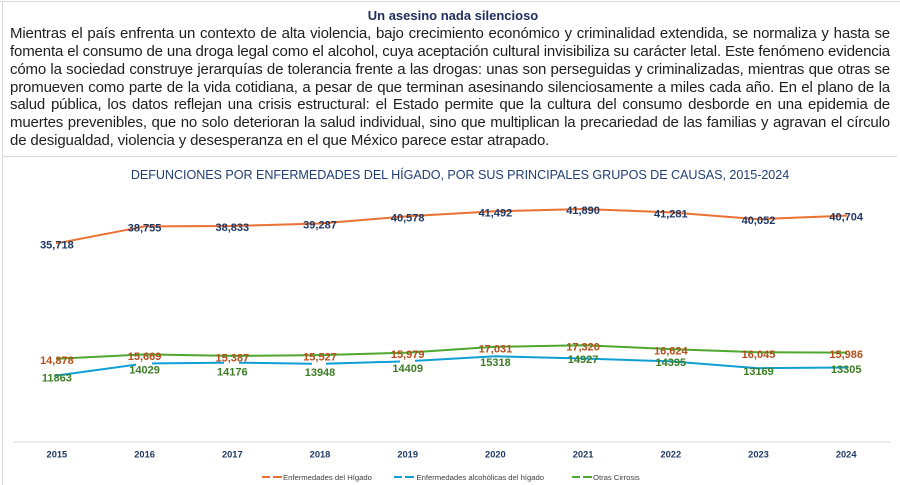 This screenshot has width=900, height=485. What do you see at coordinates (232, 373) in the screenshot?
I see `svg-text: 14176` at bounding box center [232, 373].